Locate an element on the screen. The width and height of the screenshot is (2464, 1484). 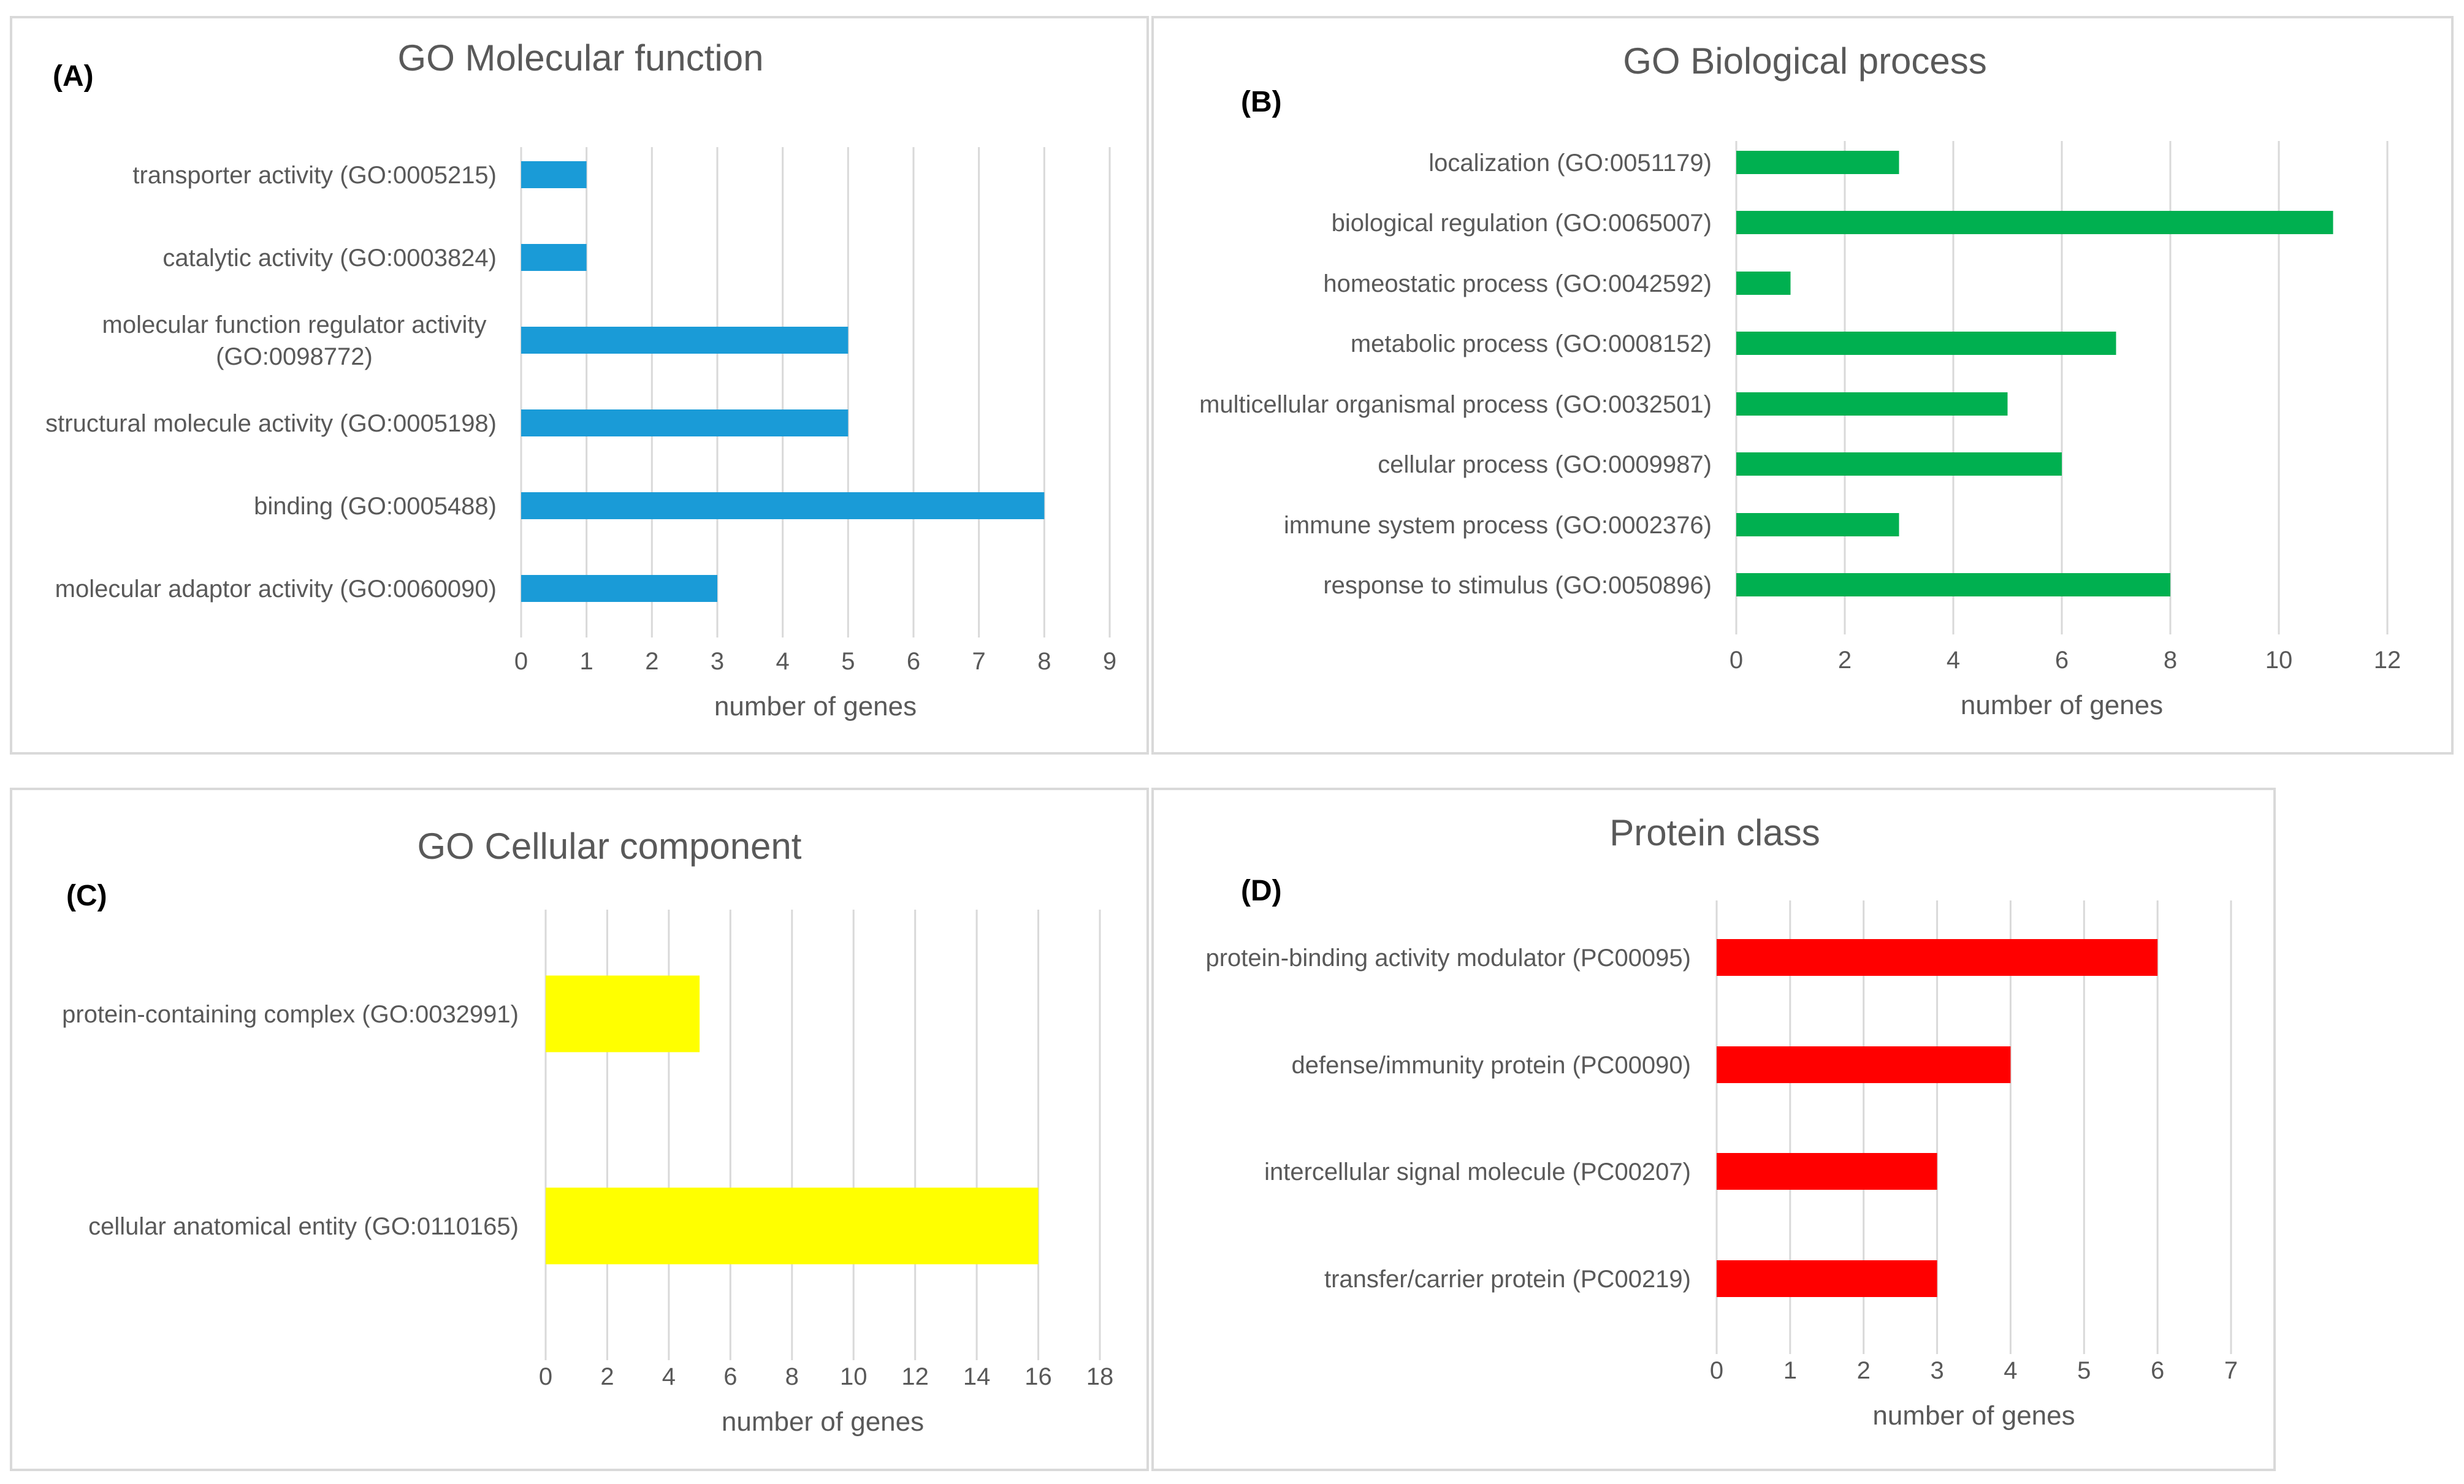
panel-label: (D) is located at coordinates (1261, 891).